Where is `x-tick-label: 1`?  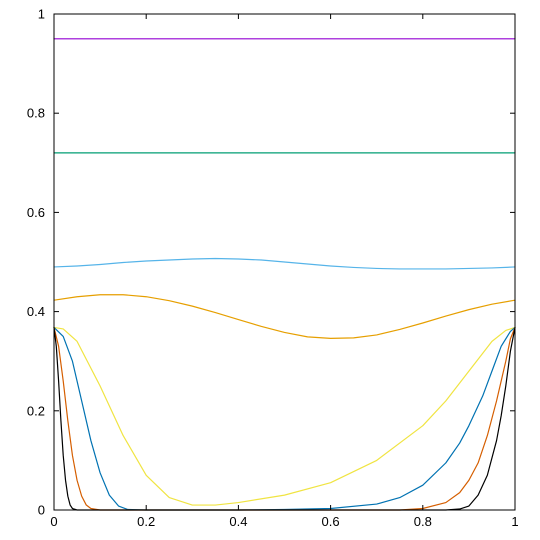
x-tick-label: 1 is located at coordinates (514, 521).